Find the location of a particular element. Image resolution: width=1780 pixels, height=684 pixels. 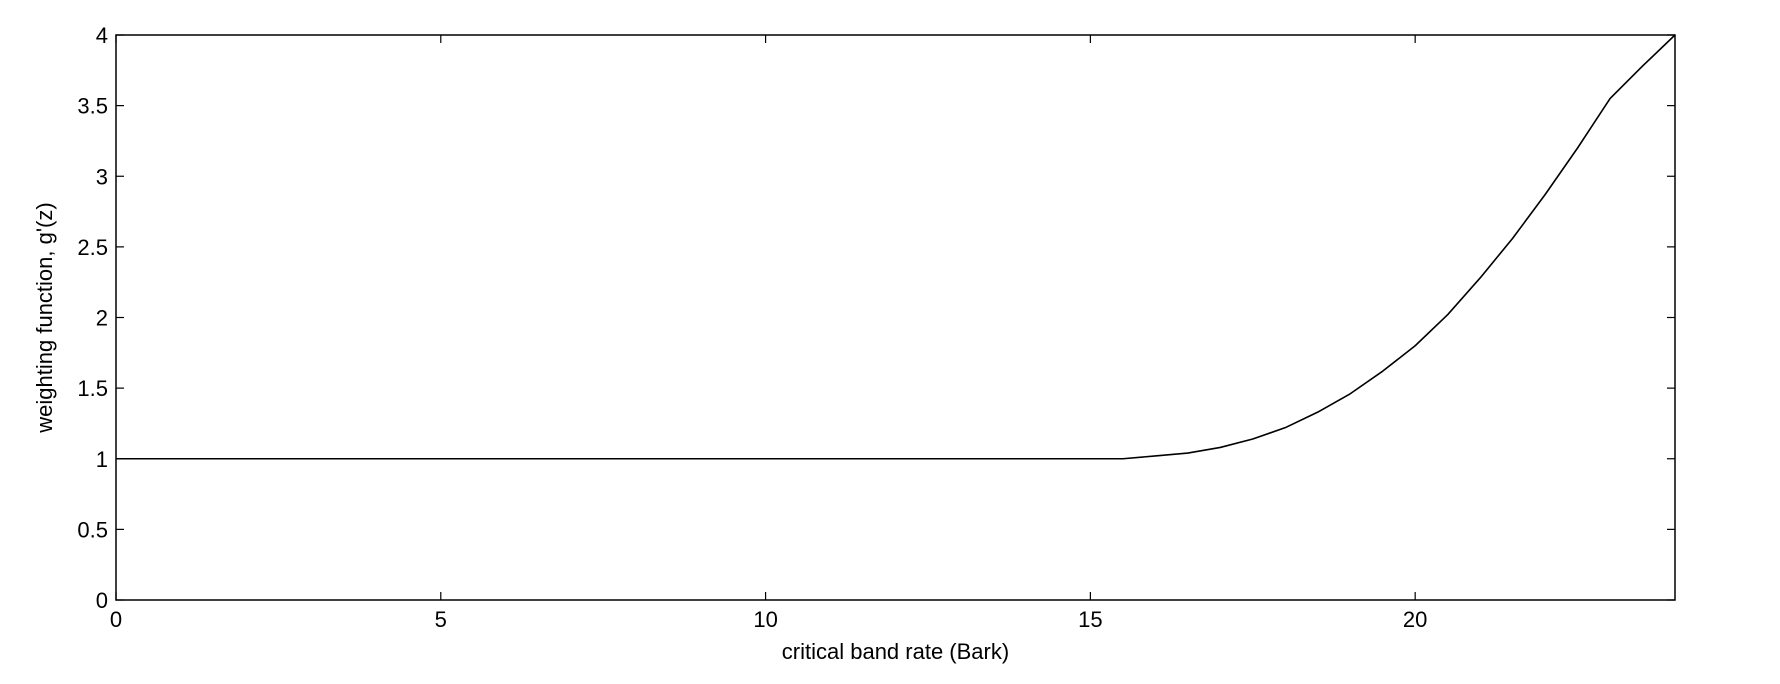

y-tick-label: 2 is located at coordinates (102, 318).